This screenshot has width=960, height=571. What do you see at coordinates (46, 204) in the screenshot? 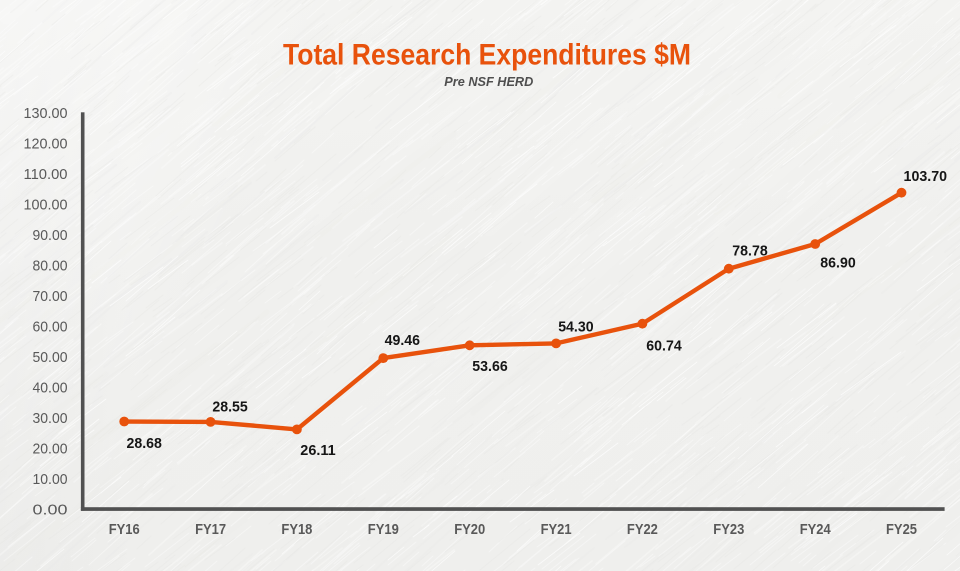
I see `svg-text: 100.00` at bounding box center [46, 204].